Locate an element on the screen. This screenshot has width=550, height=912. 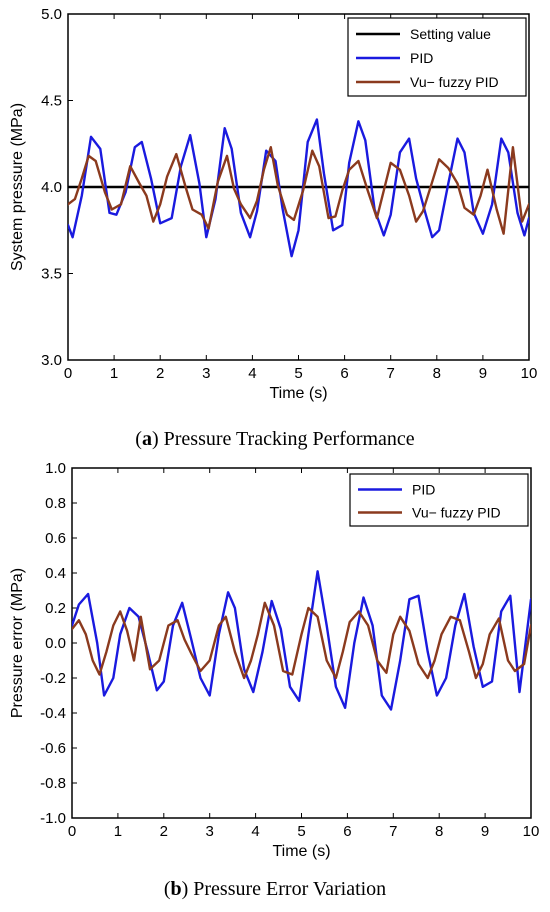
y-tick-label: 0.2 is located at coordinates (55, 608).